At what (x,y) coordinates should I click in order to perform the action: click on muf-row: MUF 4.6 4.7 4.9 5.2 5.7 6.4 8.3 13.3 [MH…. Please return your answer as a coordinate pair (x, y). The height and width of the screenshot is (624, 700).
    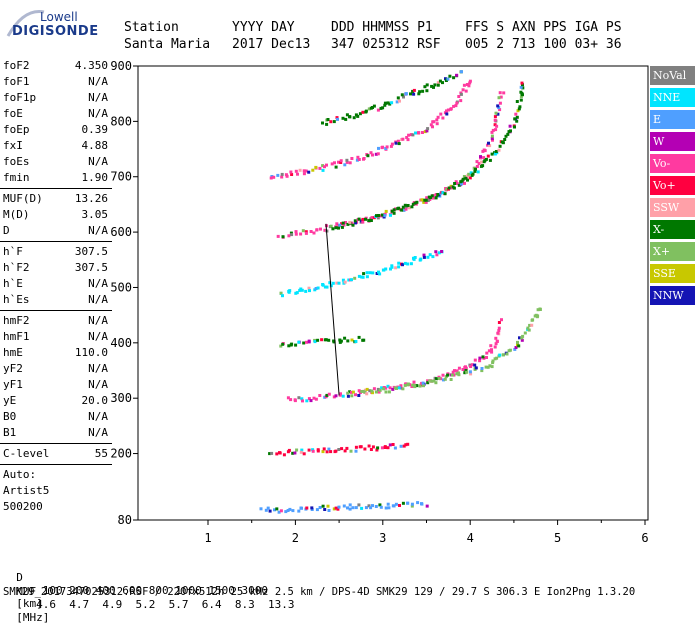
    Looking at the image, I should click on (152, 598).